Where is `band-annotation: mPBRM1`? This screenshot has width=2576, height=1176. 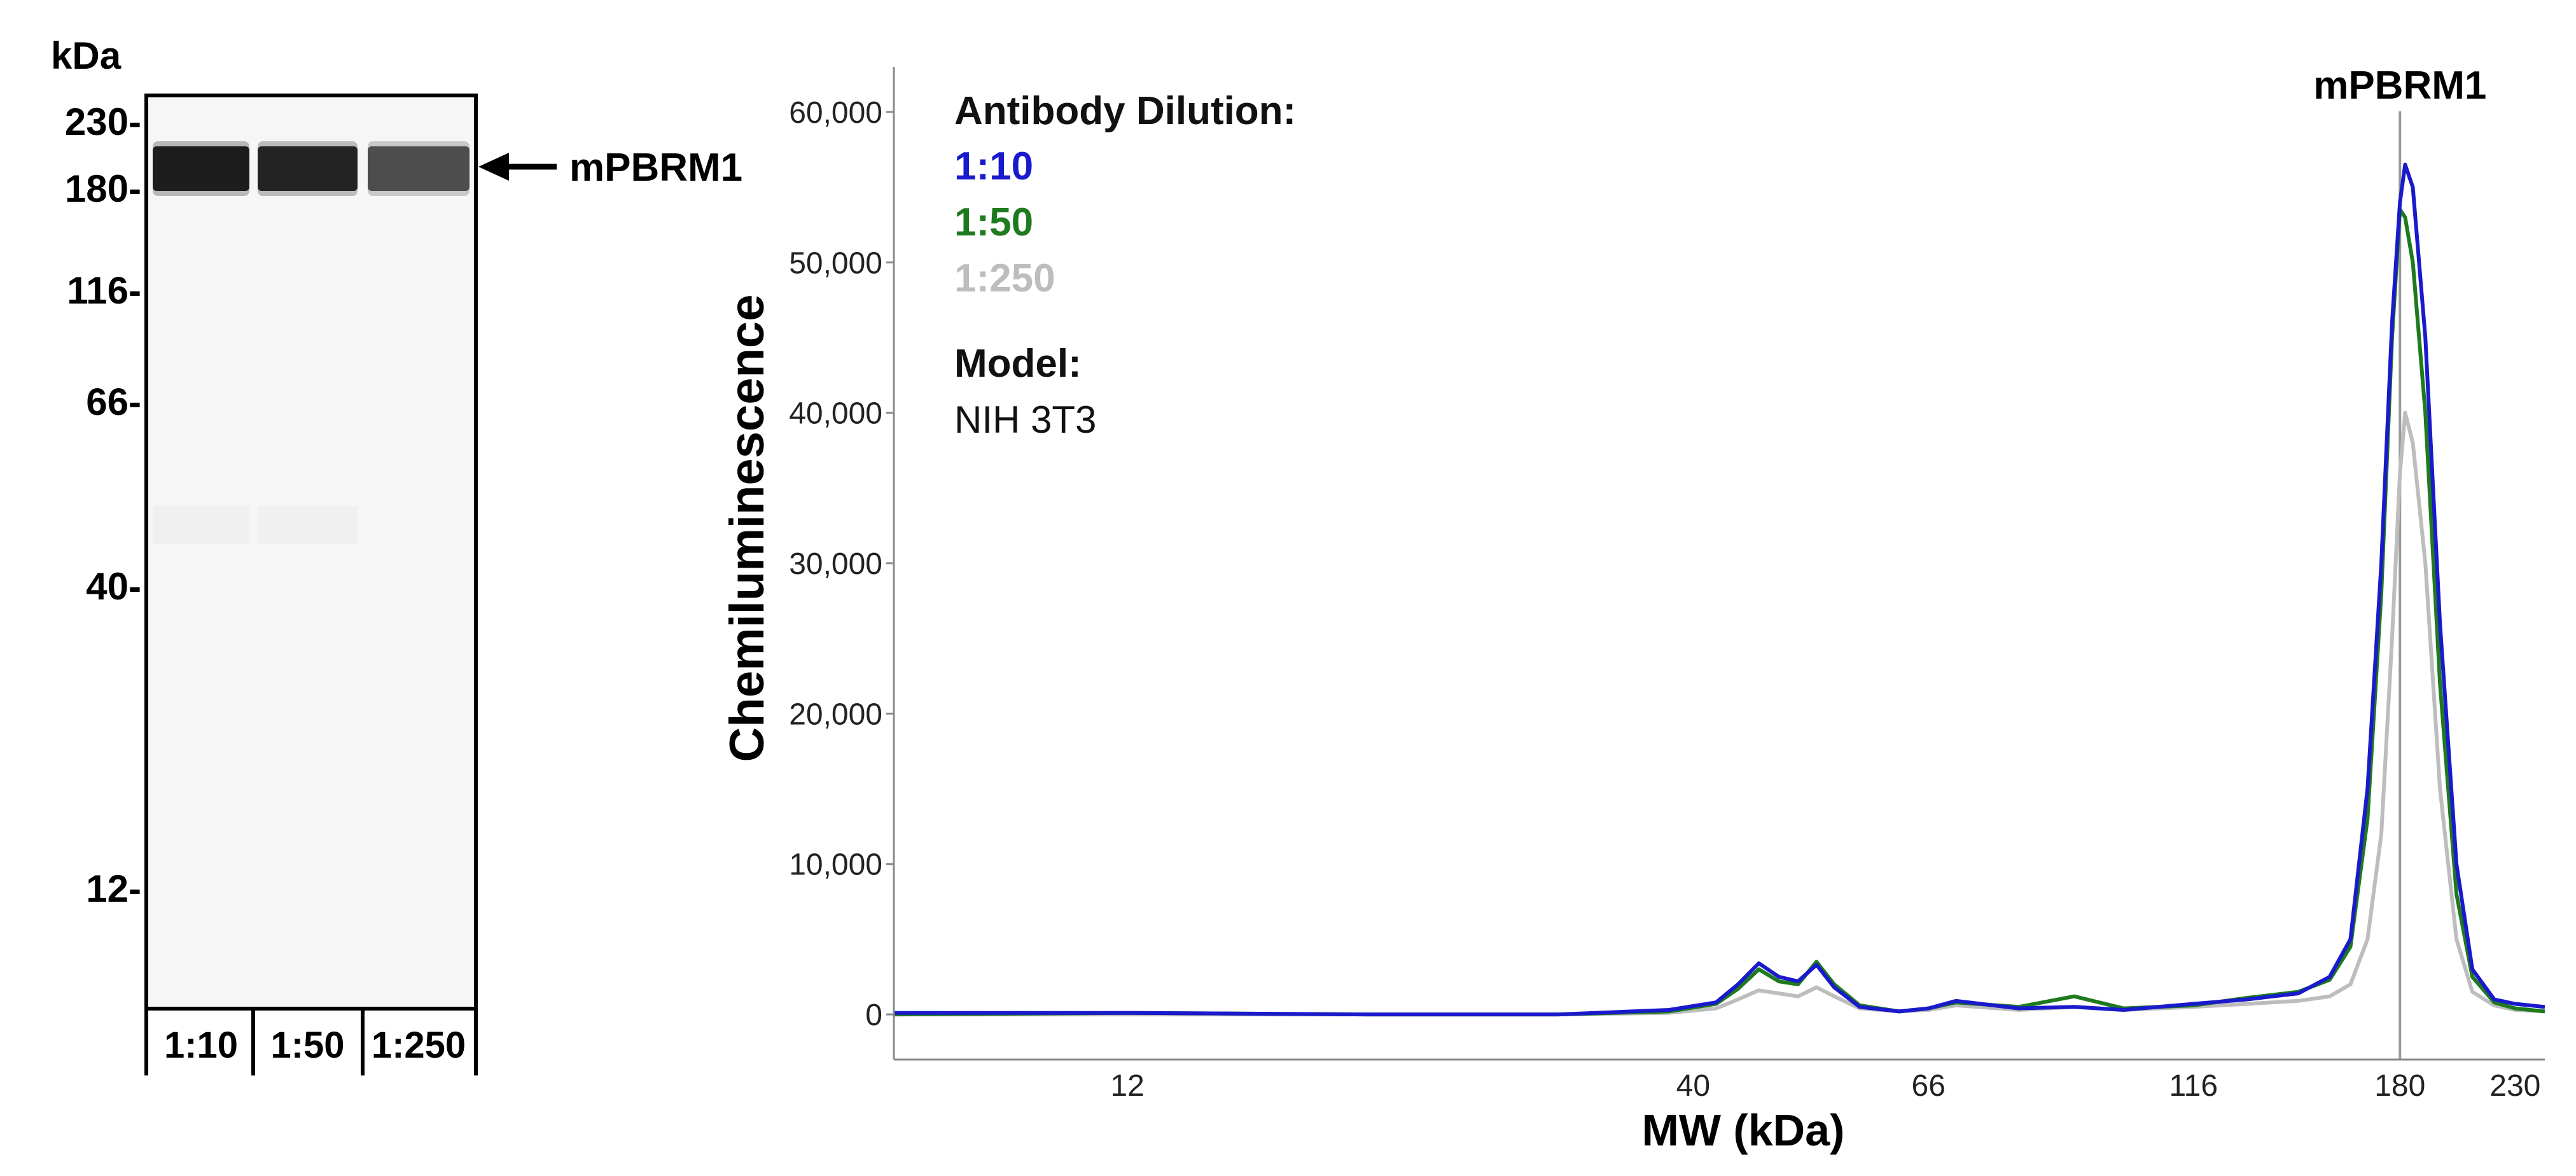
band-annotation: mPBRM1 is located at coordinates (610, 168).